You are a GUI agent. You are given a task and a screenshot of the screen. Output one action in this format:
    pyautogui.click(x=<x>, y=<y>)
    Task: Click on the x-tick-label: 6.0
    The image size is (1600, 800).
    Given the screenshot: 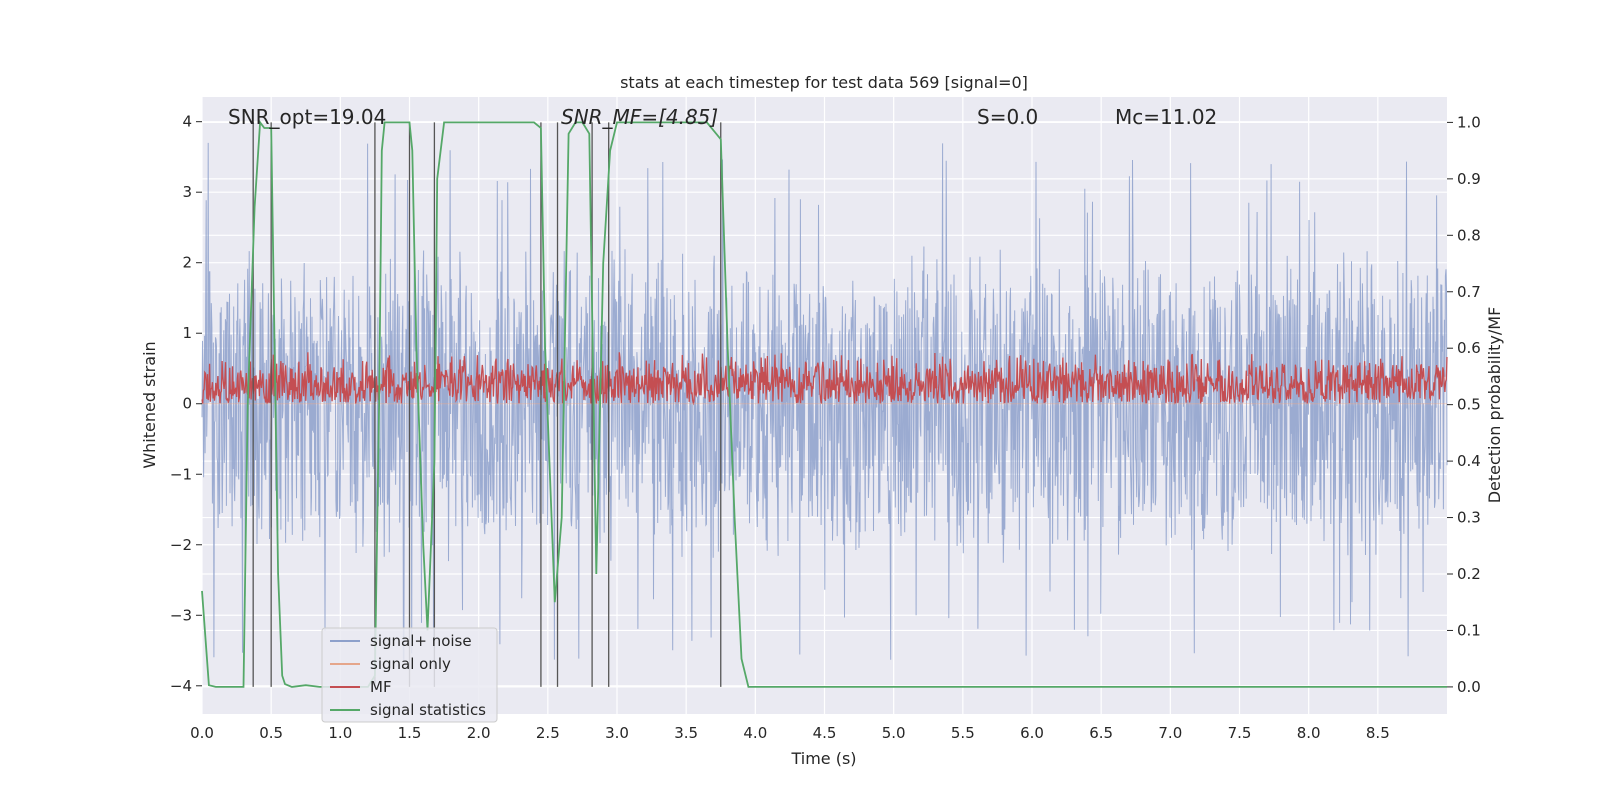 What is the action you would take?
    pyautogui.click(x=1032, y=733)
    